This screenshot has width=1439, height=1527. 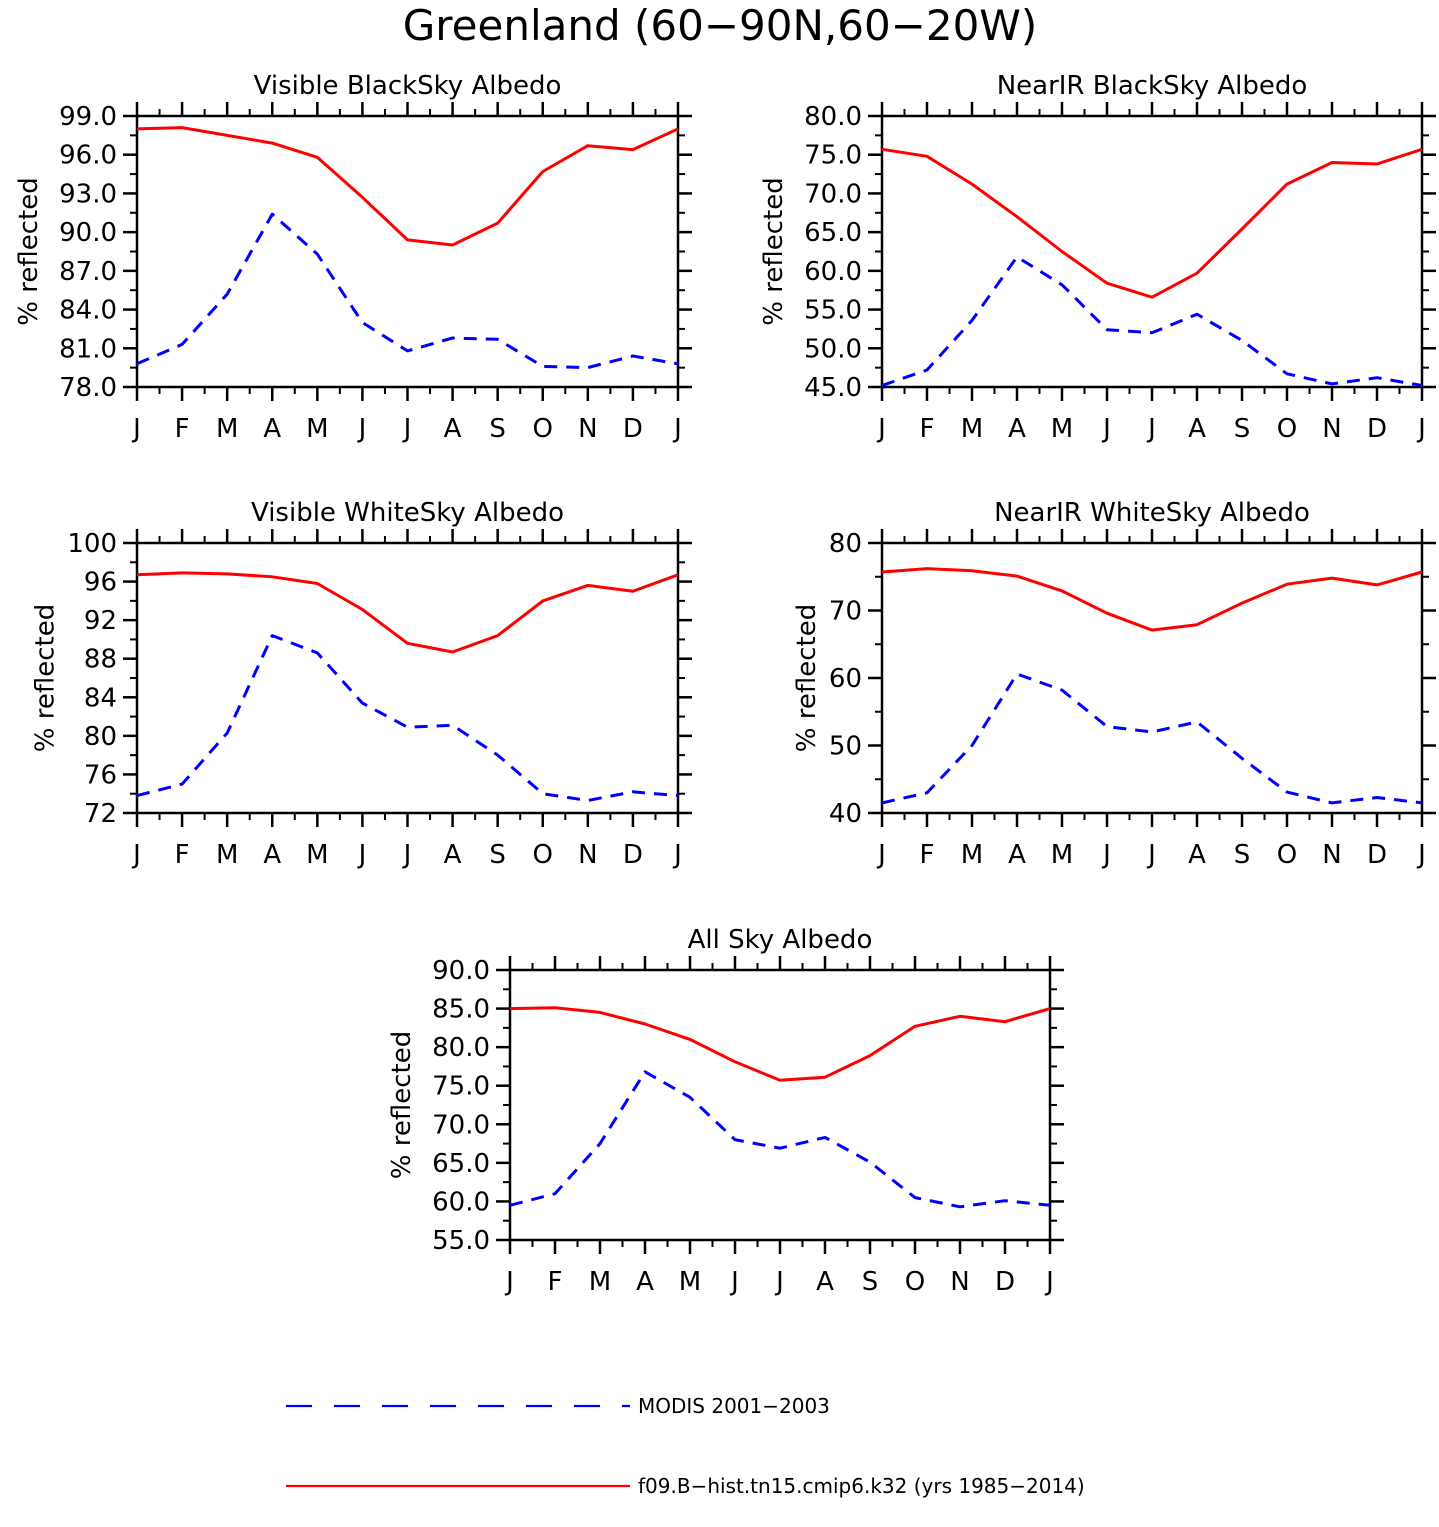 What do you see at coordinates (88, 388) in the screenshot?
I see `y-tick-label: 78.0` at bounding box center [88, 388].